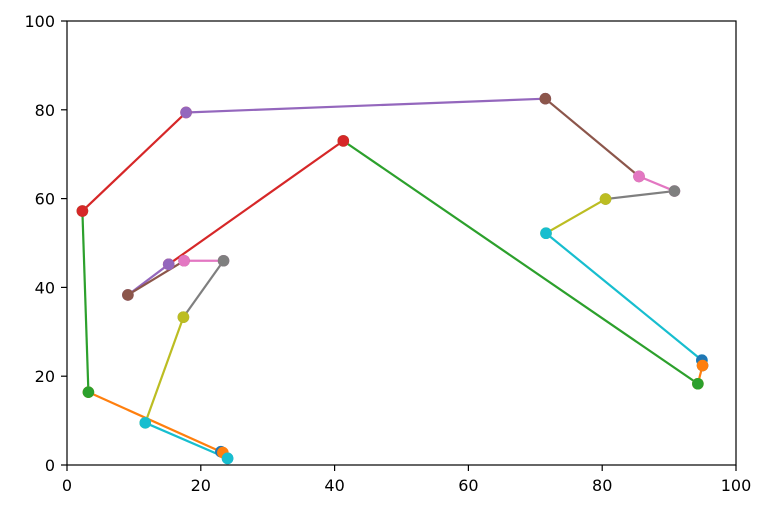 The image size is (769, 512). Describe the element at coordinates (334, 485) in the screenshot. I see `x-tick-label: 40` at that location.